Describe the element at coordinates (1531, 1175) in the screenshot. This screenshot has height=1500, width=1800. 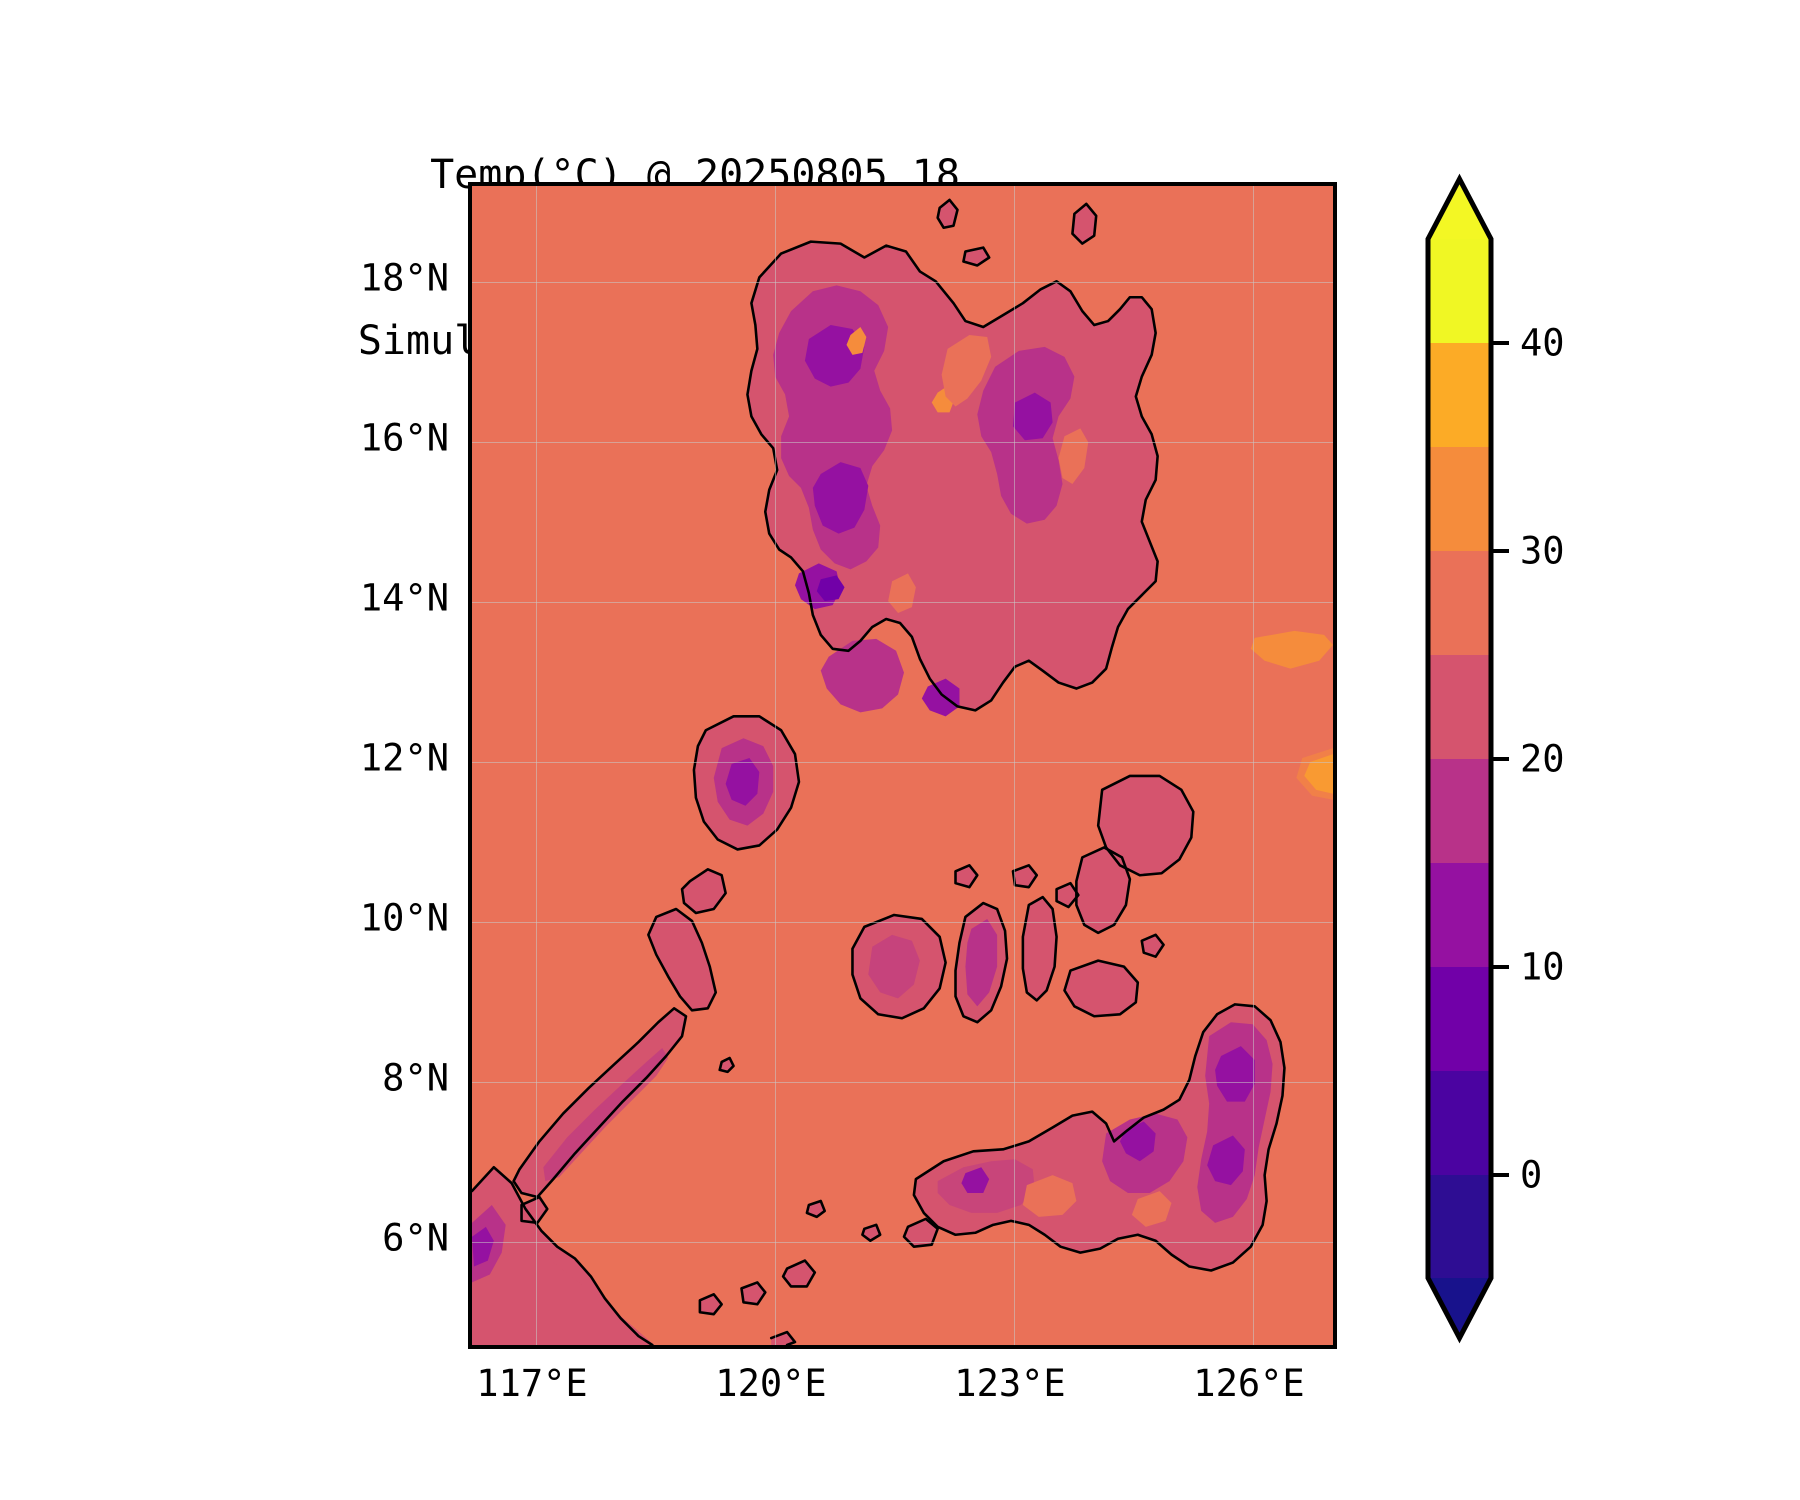
I see `colorbar-label-0: 0` at that location.